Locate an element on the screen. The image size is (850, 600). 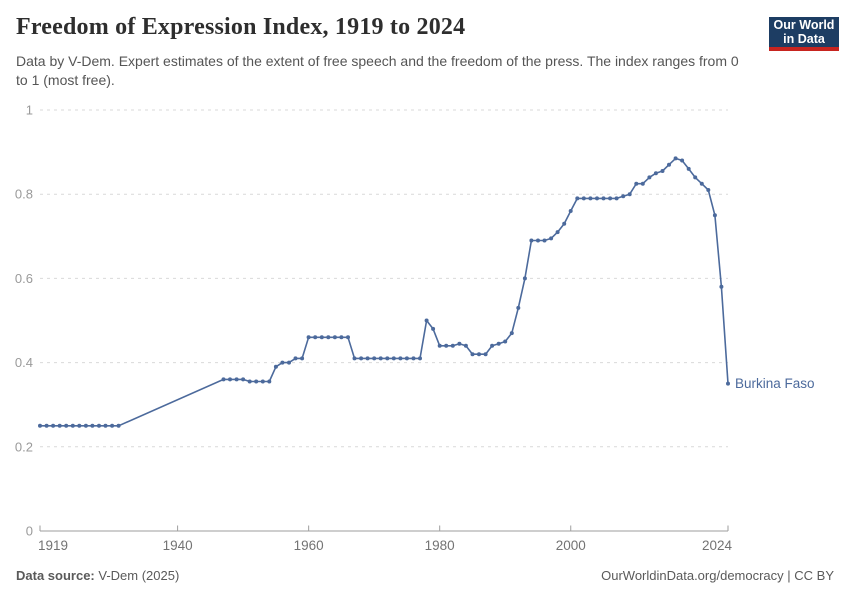
y-axis-tick-label: 0 is located at coordinates (29, 531).